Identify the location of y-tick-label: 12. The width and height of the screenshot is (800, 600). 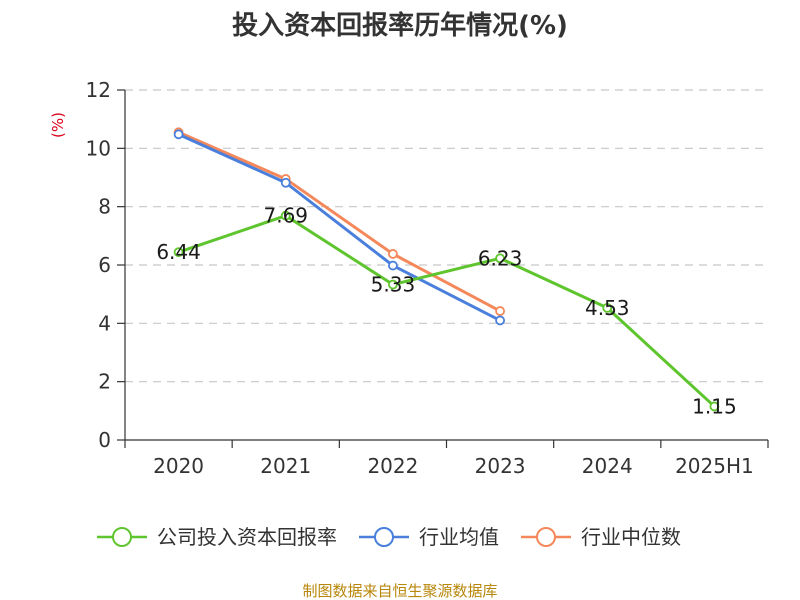
(98, 90).